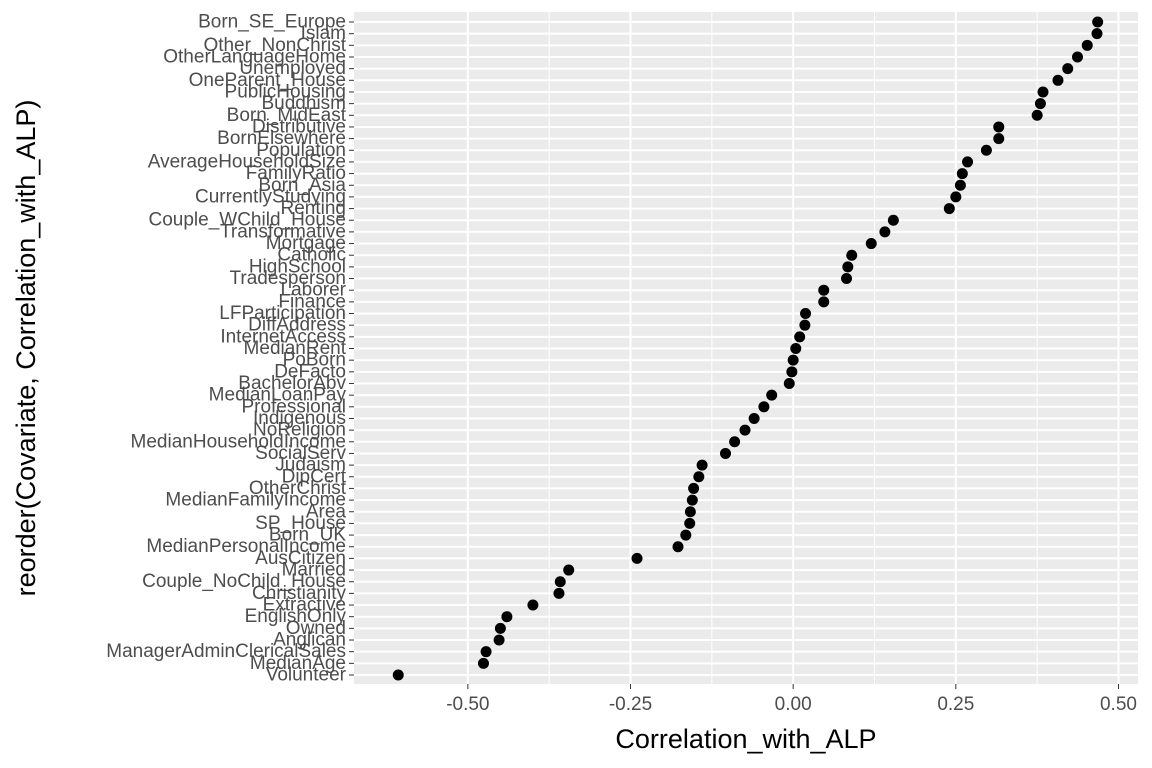 The width and height of the screenshot is (1152, 768). Describe the element at coordinates (298, 488) in the screenshot. I see `y-tick-label: OtherChrist` at that location.